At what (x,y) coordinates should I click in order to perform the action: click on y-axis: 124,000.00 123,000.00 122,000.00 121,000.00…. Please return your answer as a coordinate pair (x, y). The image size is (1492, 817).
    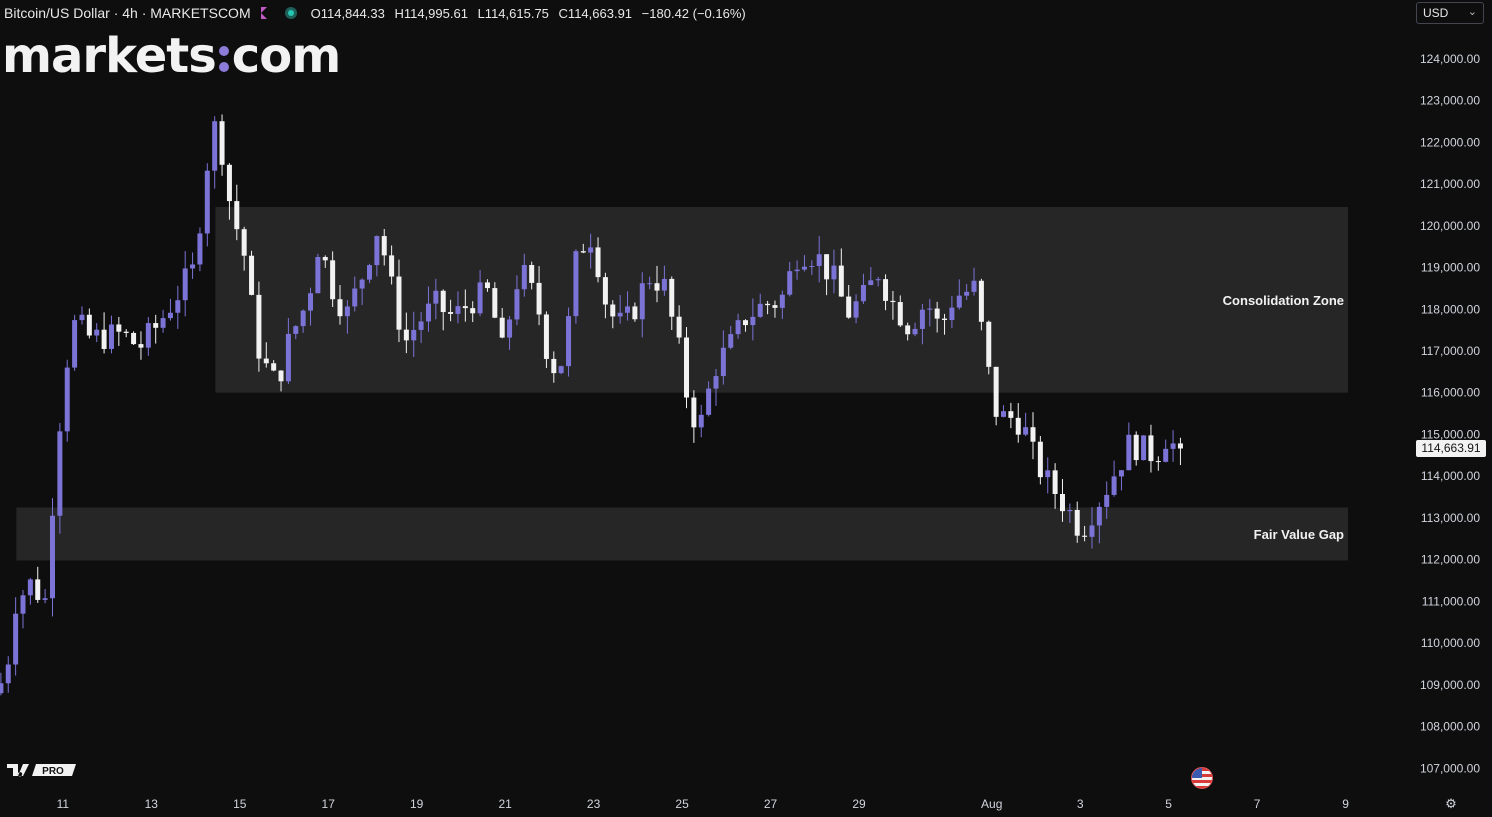
    Looking at the image, I should click on (1450, 413).